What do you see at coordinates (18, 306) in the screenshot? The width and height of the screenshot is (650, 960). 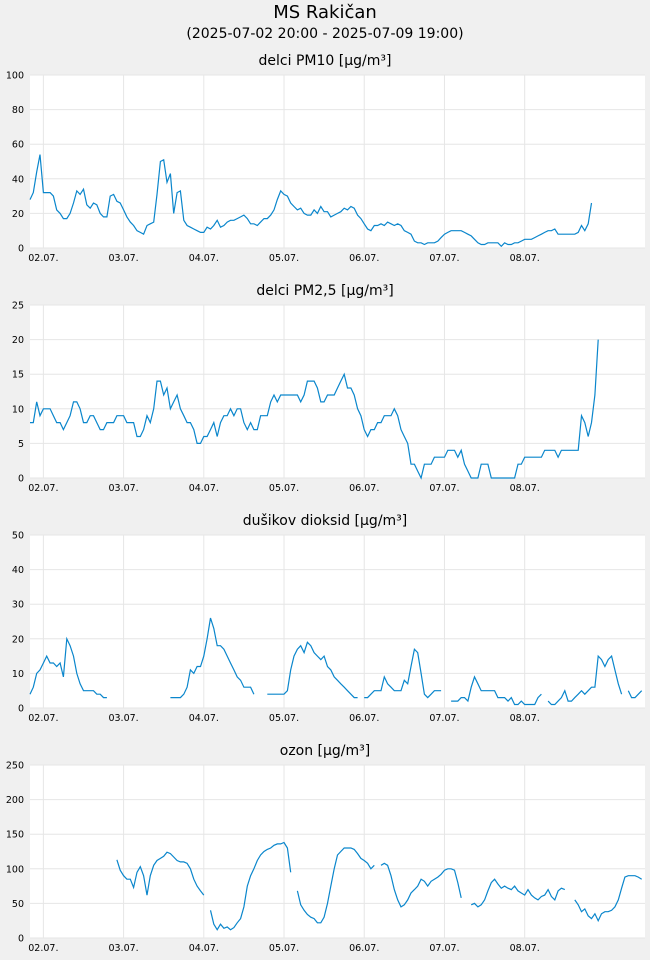 I see `y-tick-label: 25` at bounding box center [18, 306].